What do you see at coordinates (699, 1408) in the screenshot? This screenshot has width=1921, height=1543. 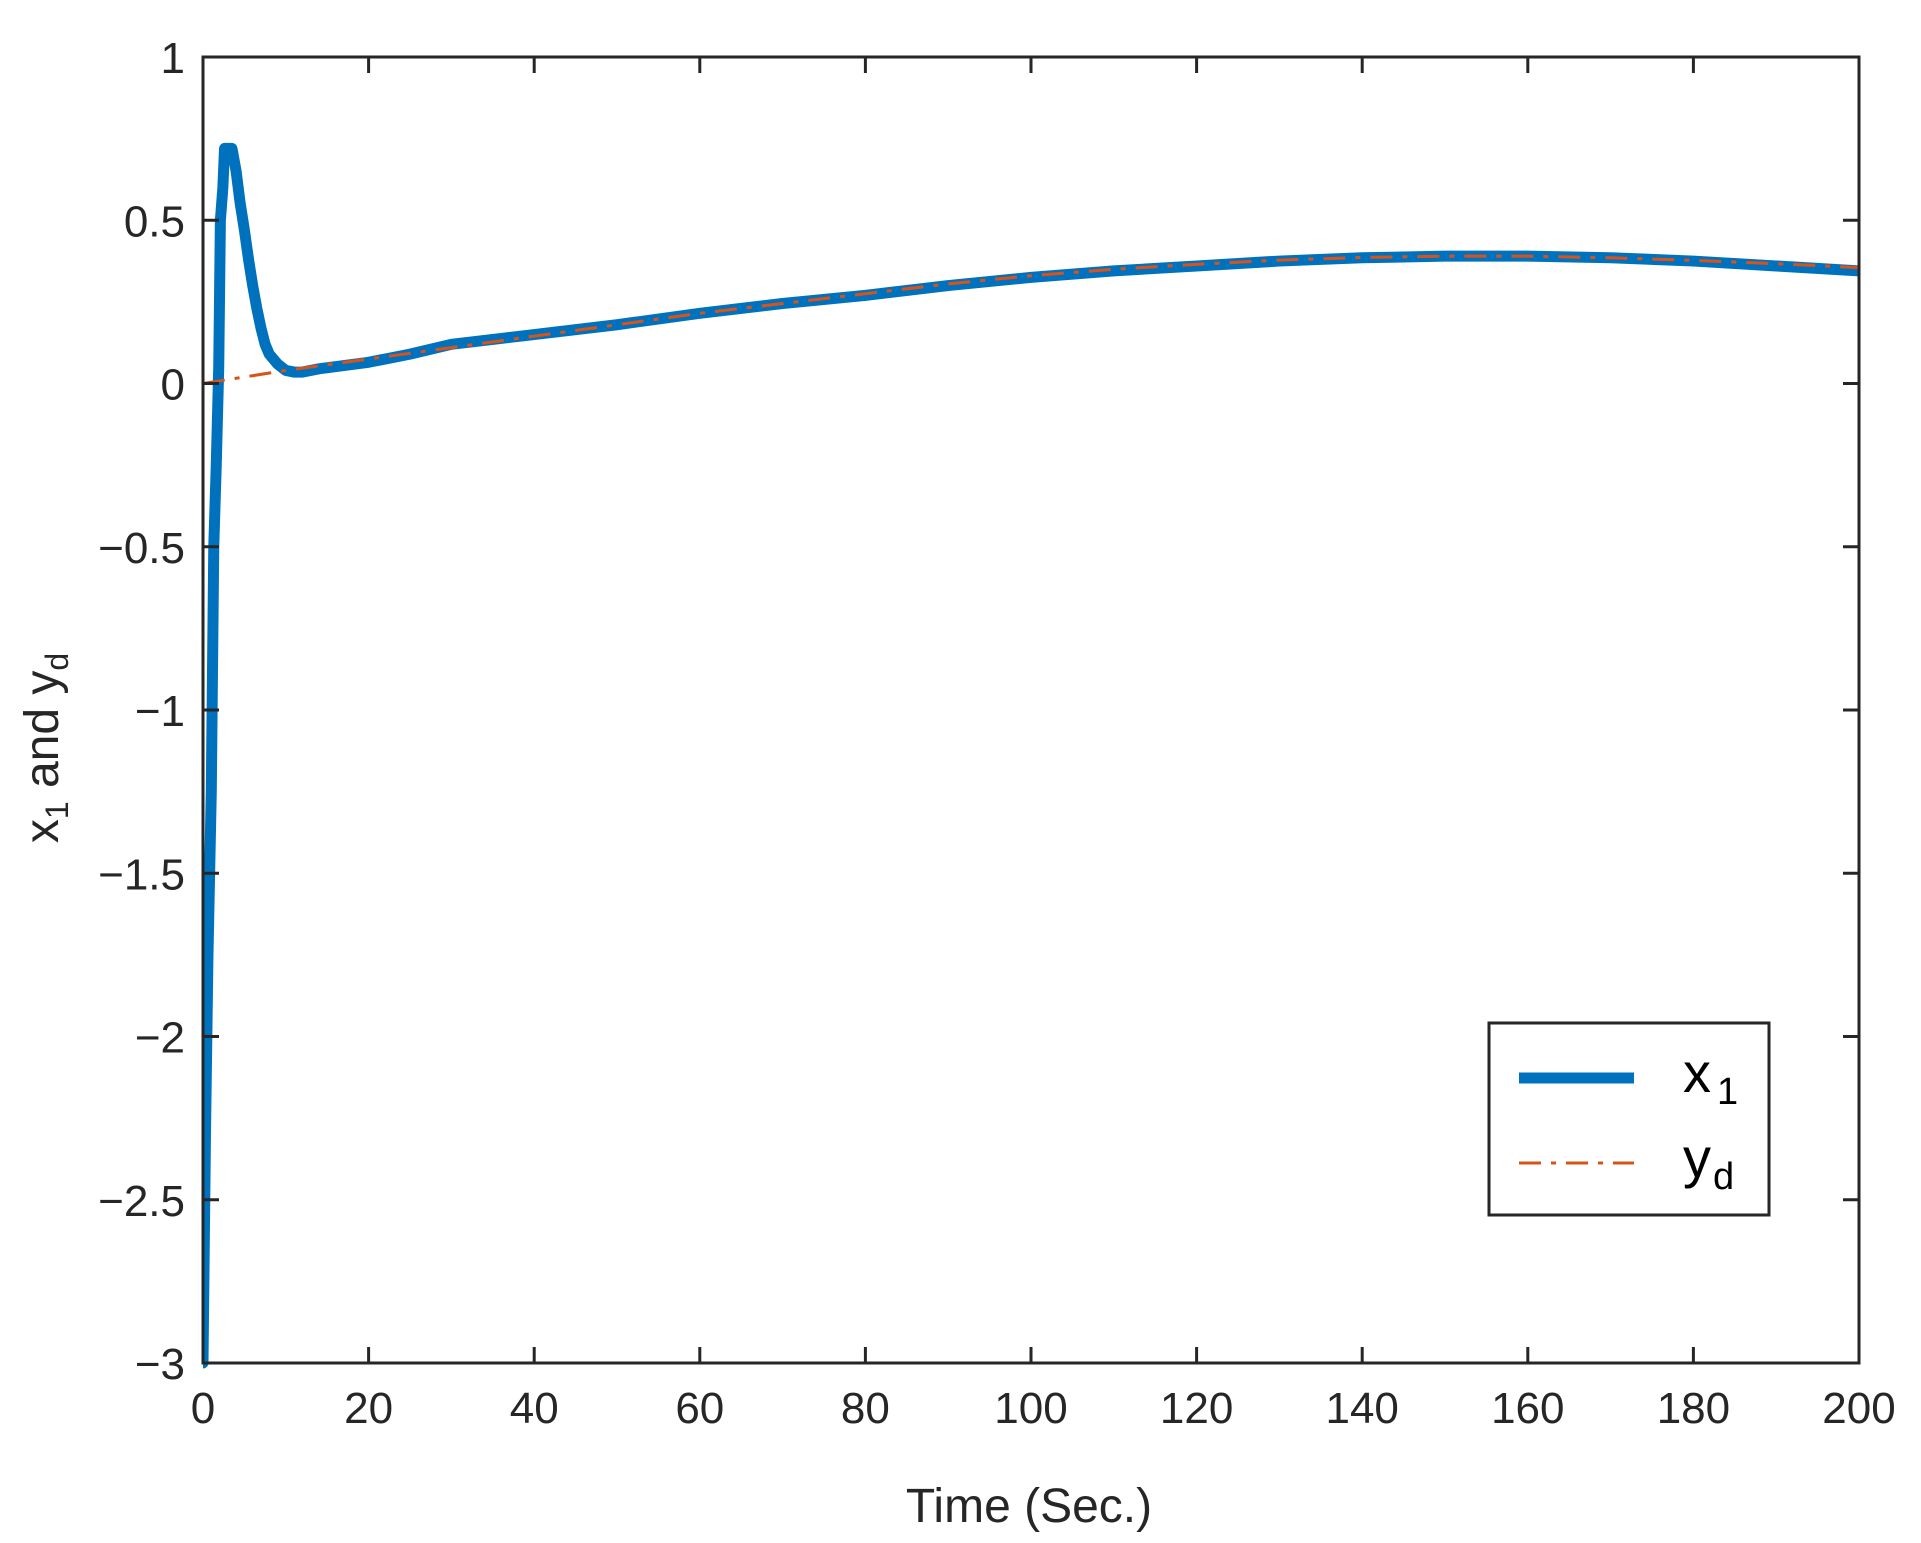 I see `x-tick-label: 60` at bounding box center [699, 1408].